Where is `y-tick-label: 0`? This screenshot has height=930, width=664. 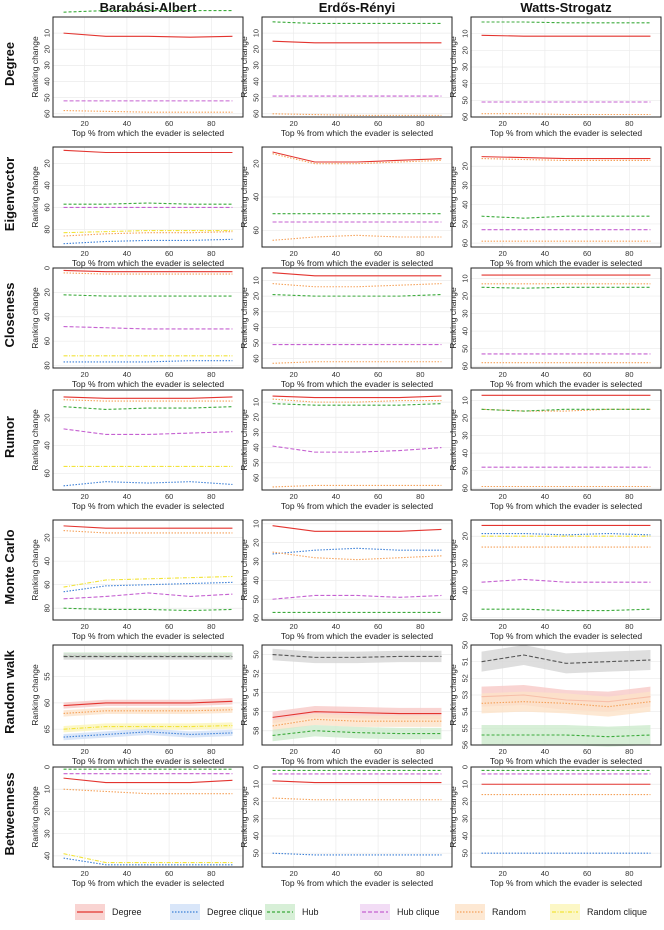
y-tick-label: 0 is located at coordinates (465, 767).